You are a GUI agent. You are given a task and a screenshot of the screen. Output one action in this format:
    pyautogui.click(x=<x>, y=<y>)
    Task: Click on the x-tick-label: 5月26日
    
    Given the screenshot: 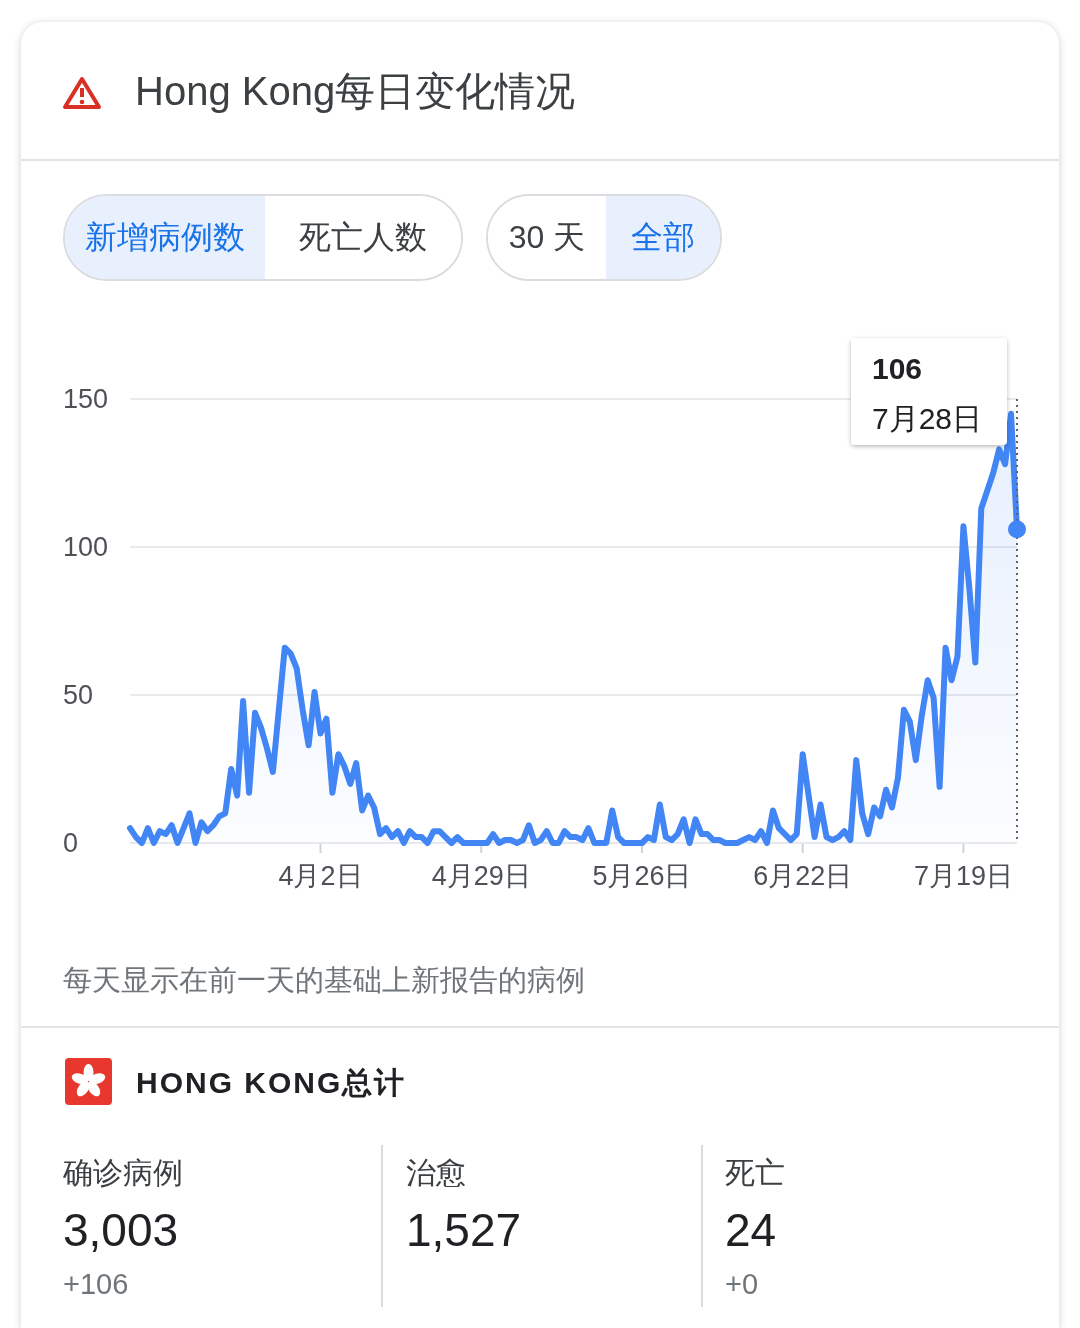 What is the action you would take?
    pyautogui.click(x=642, y=876)
    